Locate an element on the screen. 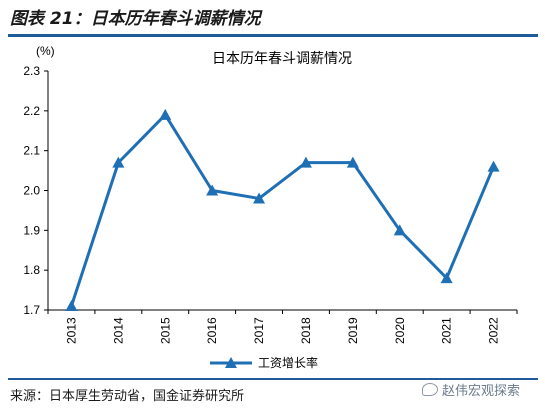  x-tick-label: 2015 is located at coordinates (165, 330).